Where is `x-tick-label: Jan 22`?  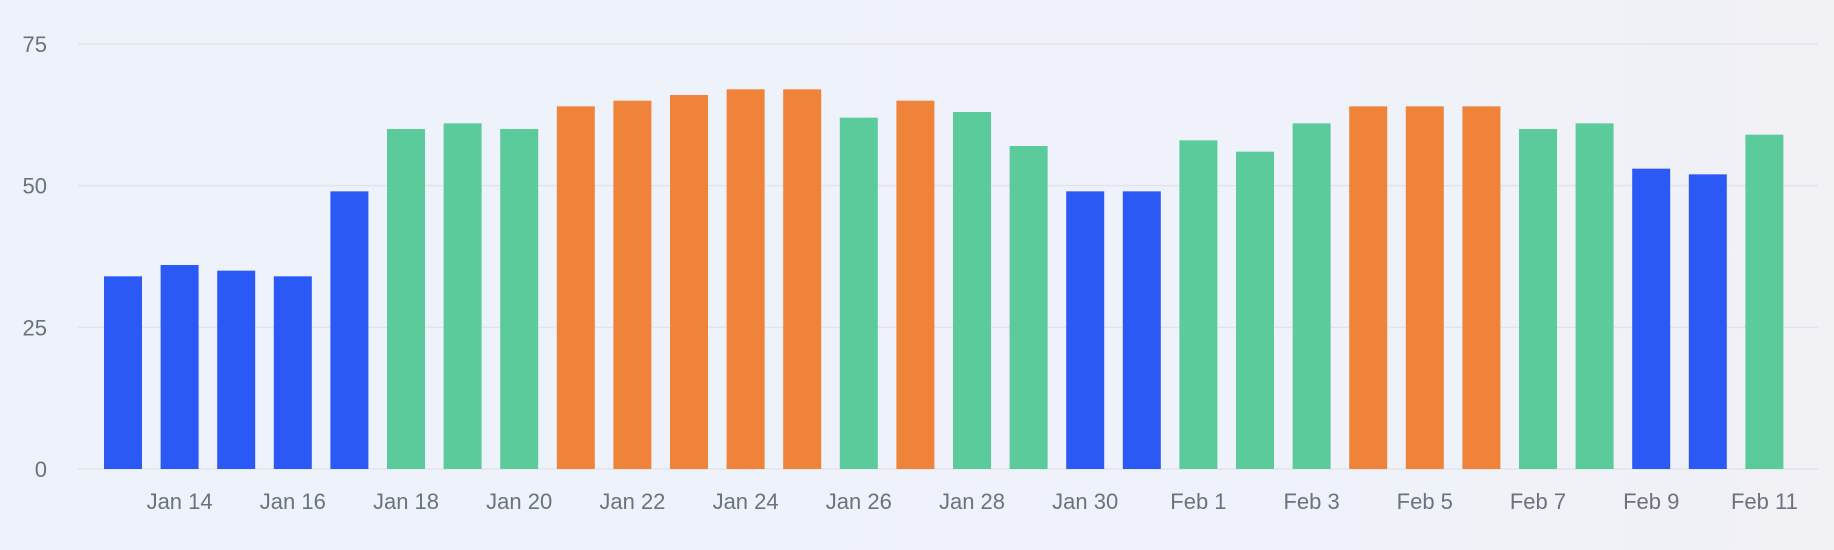 x-tick-label: Jan 22 is located at coordinates (632, 501).